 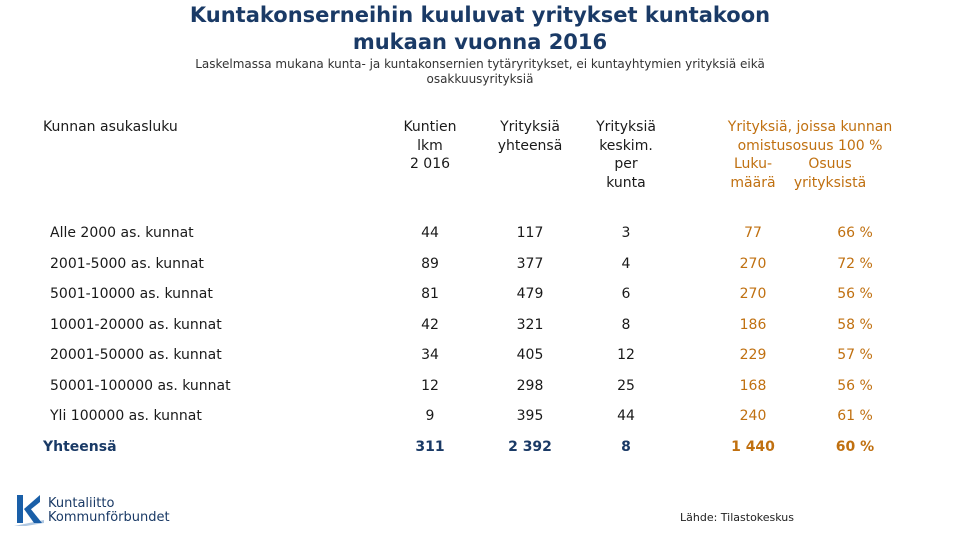 What do you see at coordinates (753, 182) in the screenshot?
I see `header-line: määrä` at bounding box center [753, 182].